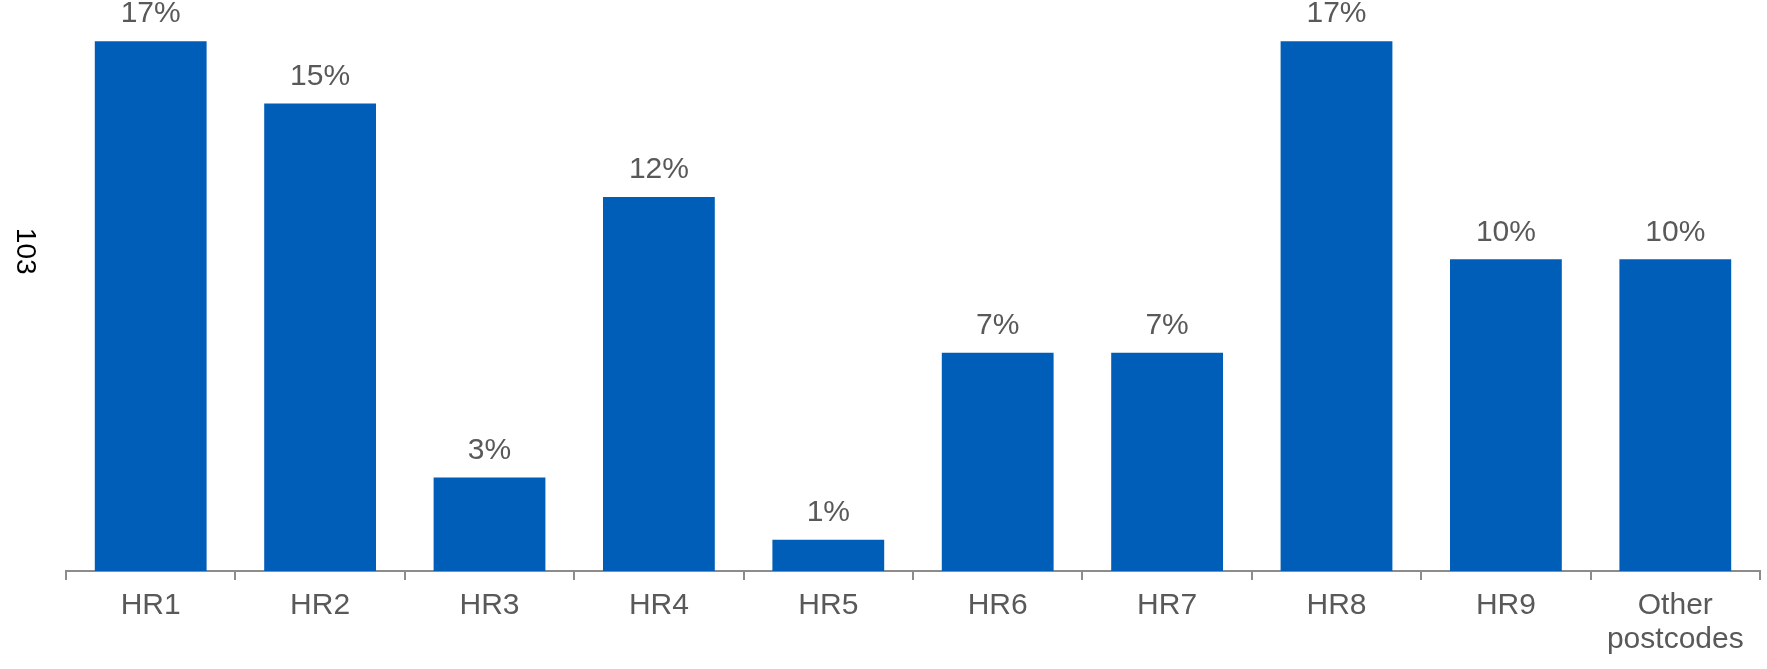 The height and width of the screenshot is (669, 1767). Describe the element at coordinates (489, 603) in the screenshot. I see `x-tick-label: HR3` at that location.